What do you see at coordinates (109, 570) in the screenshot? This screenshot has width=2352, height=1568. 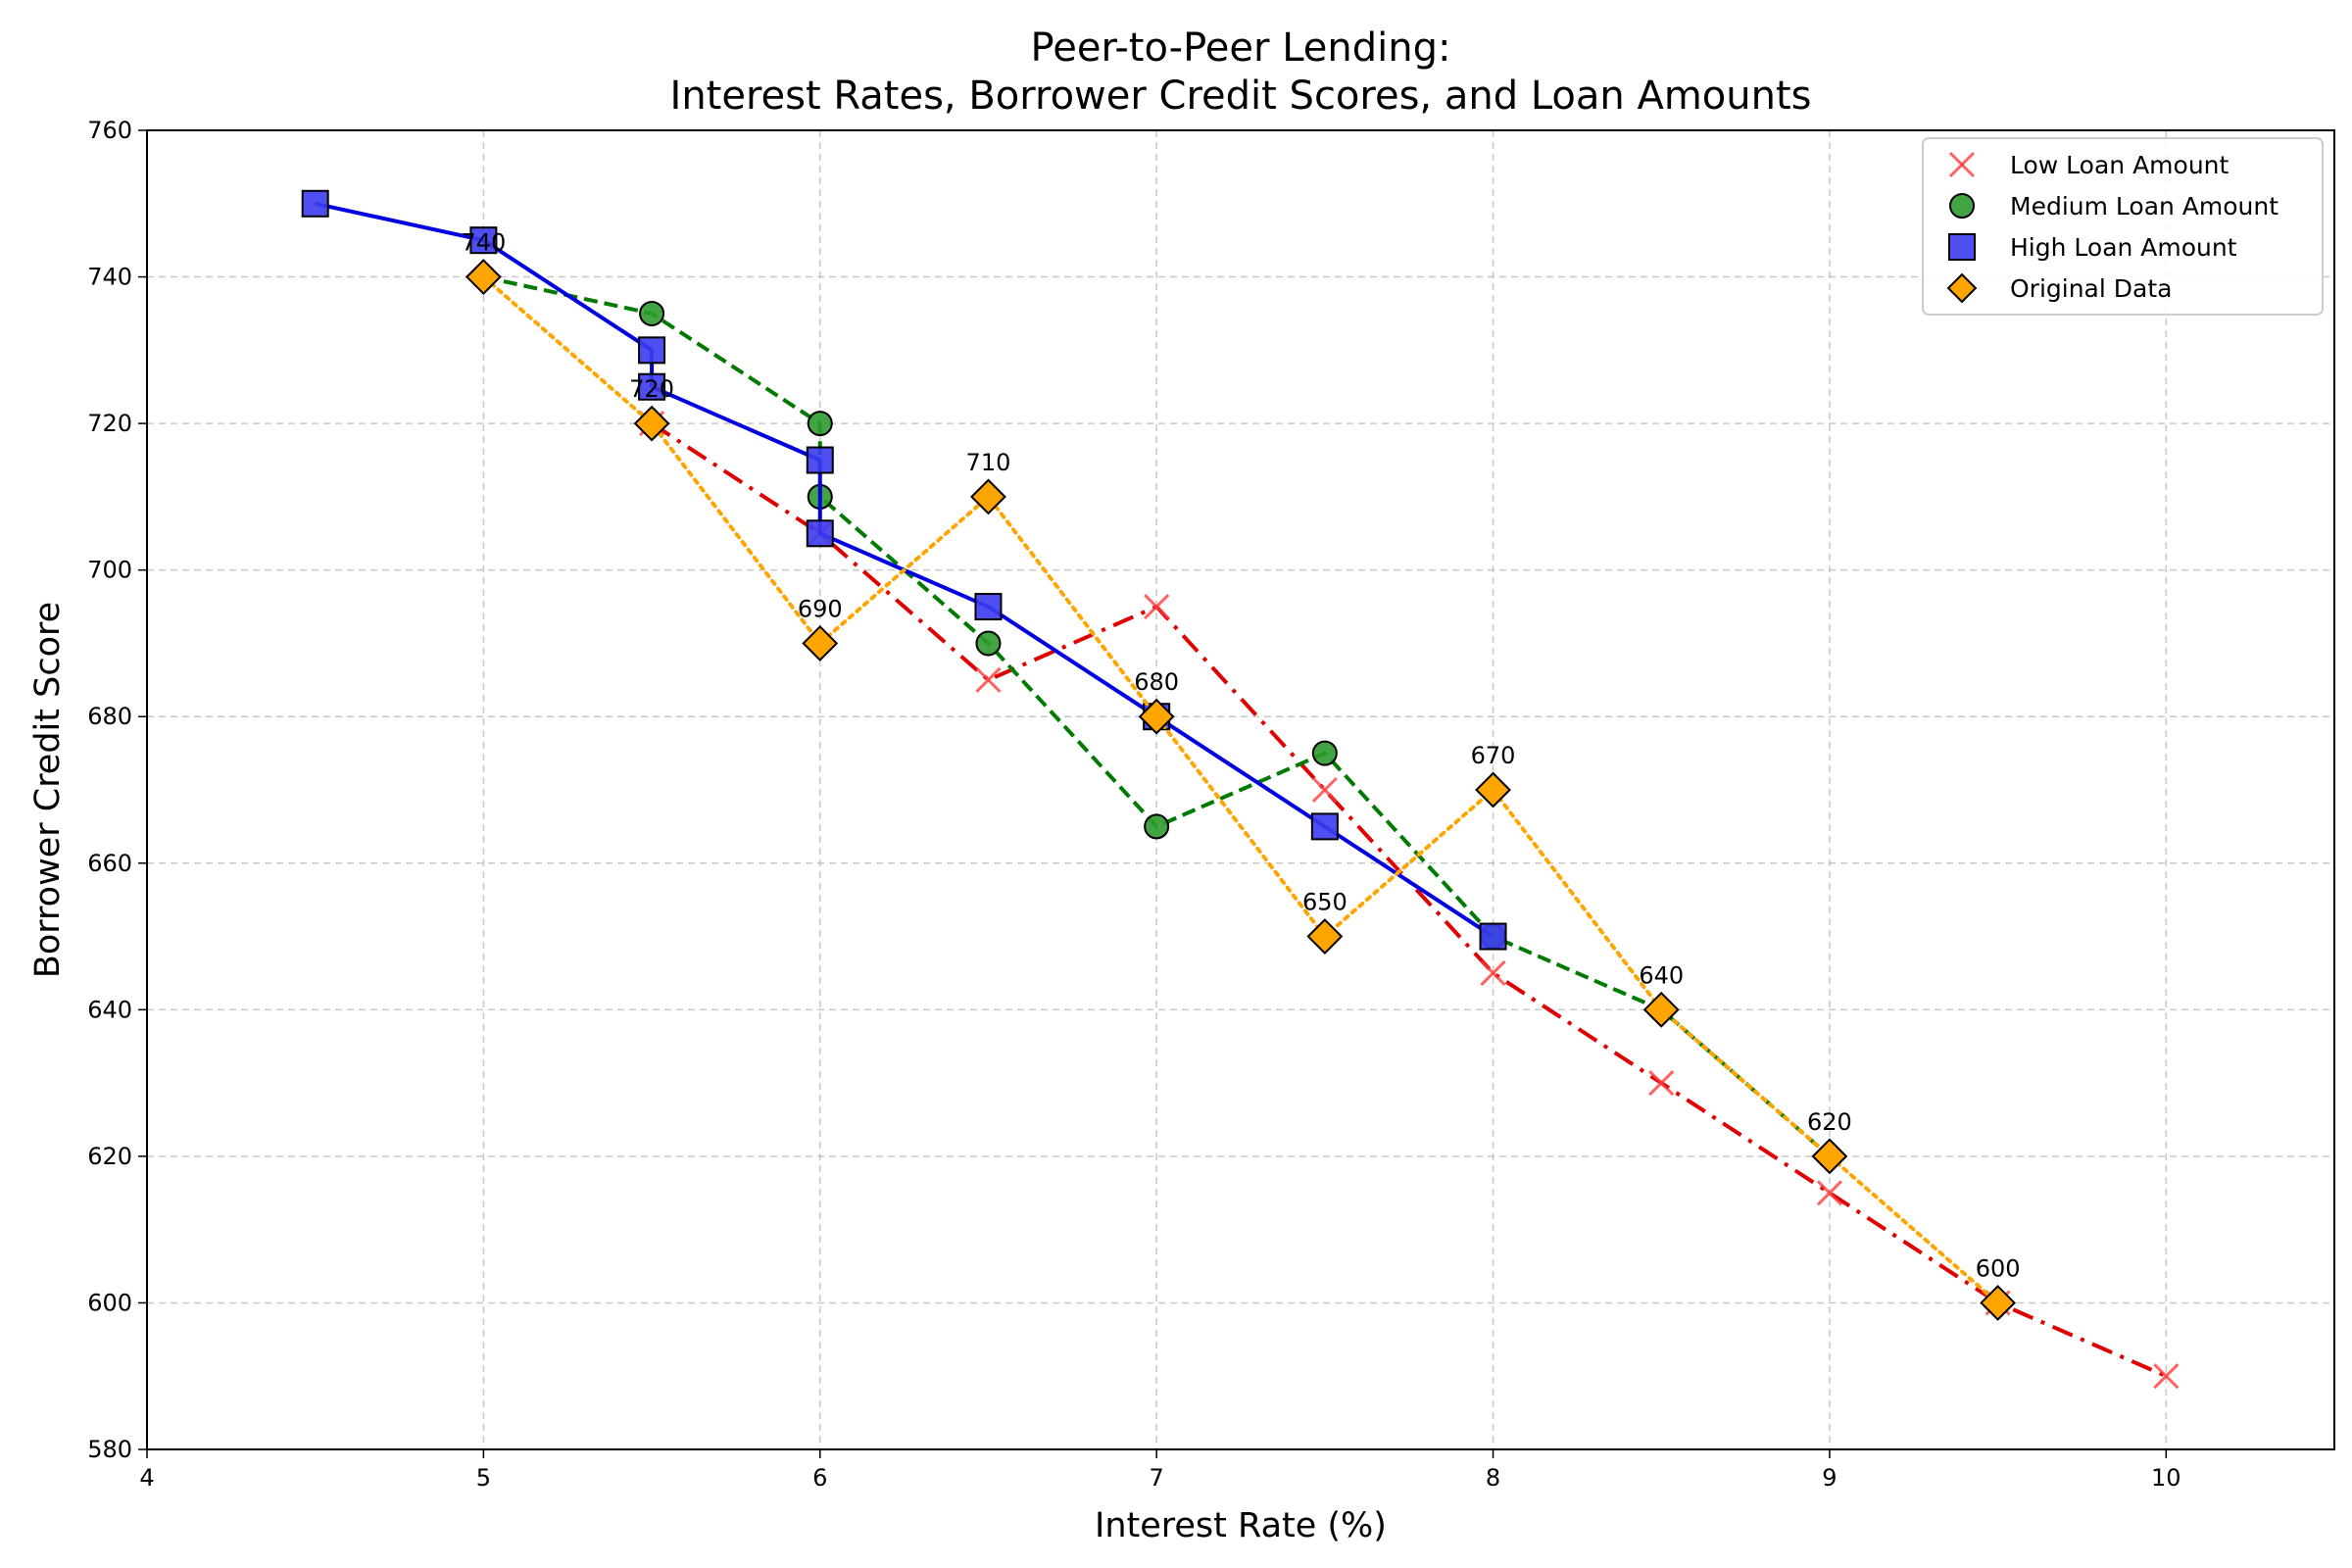 I see `y-tick-label: 700` at bounding box center [109, 570].